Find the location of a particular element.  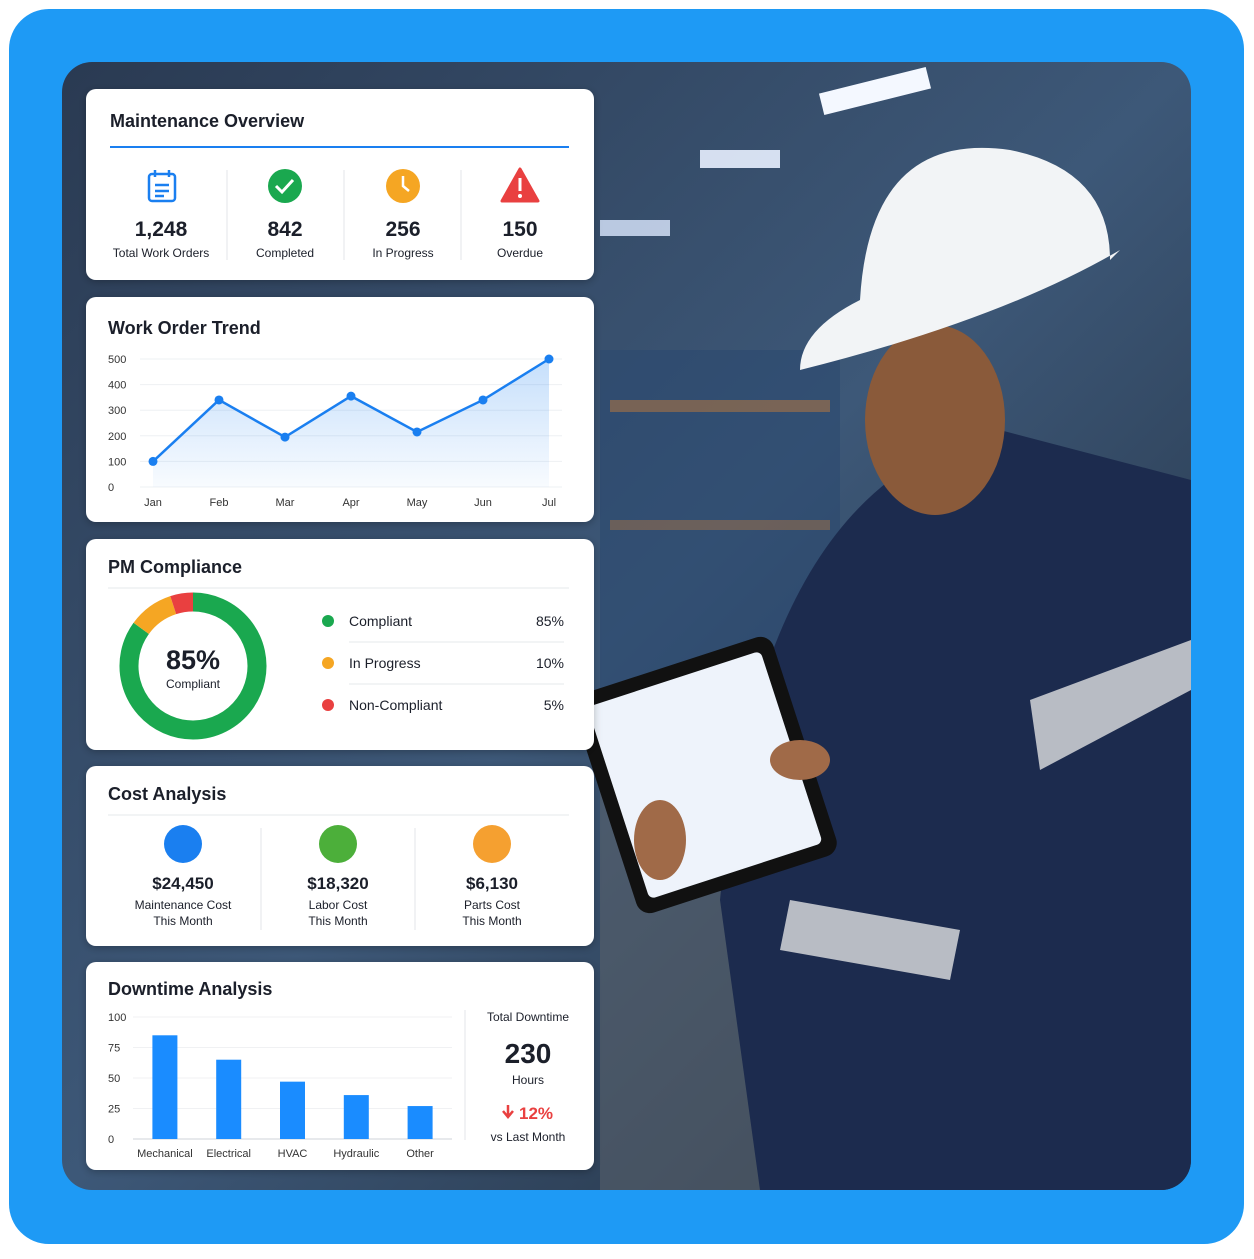

x-tick-label: Mar is located at coordinates (285, 503).